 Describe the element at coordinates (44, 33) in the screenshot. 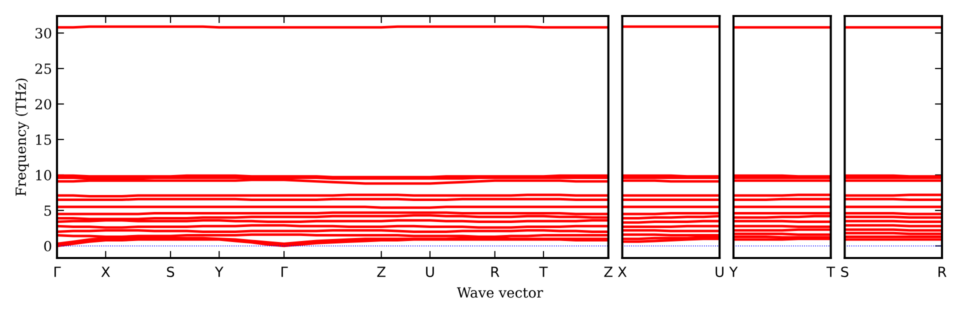

I see `y-tick-label: 30` at that location.